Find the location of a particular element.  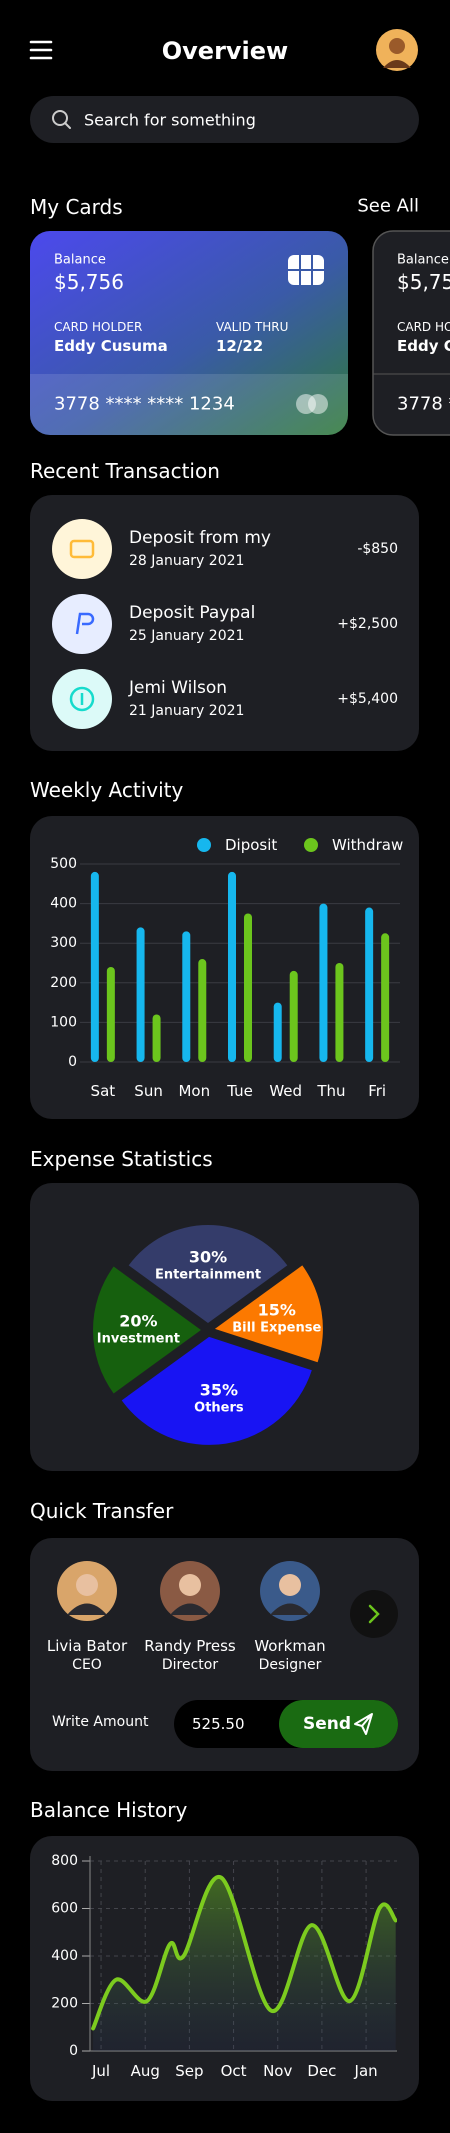

slice-value-label: 20% is located at coordinates (138, 1321).